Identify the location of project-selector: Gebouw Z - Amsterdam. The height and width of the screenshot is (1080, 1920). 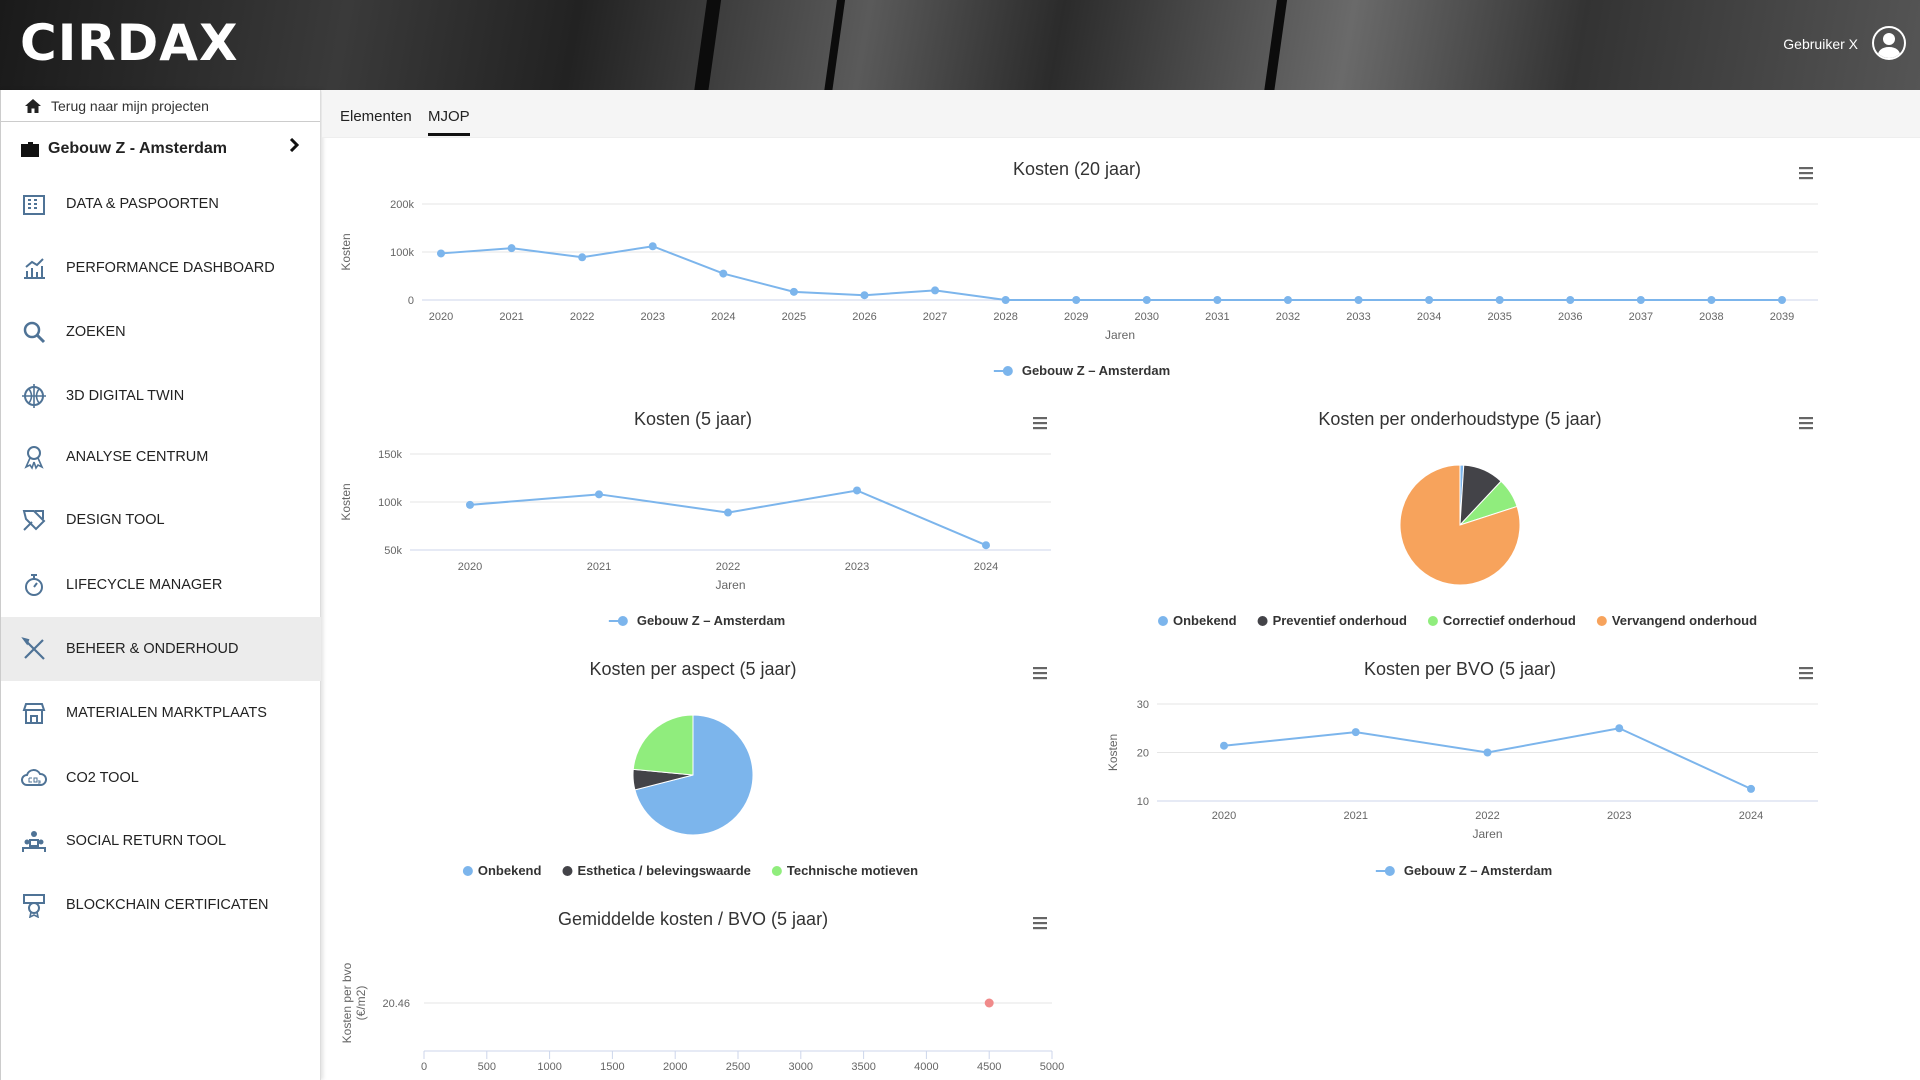
(160, 148).